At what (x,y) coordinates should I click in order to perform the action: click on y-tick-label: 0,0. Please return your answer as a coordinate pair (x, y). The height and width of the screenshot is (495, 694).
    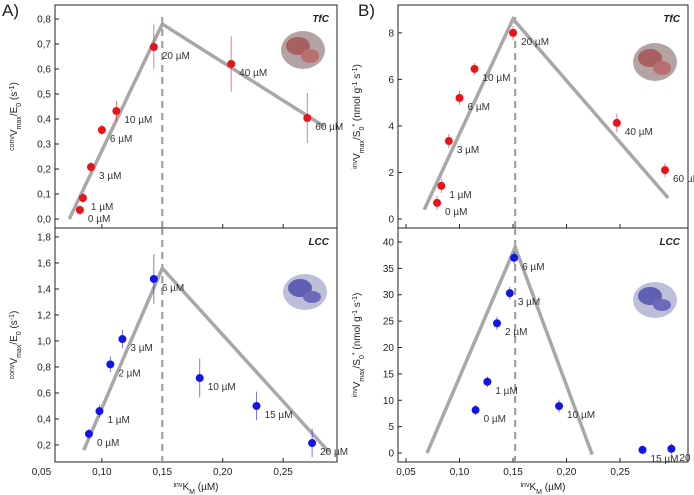
    Looking at the image, I should click on (44, 220).